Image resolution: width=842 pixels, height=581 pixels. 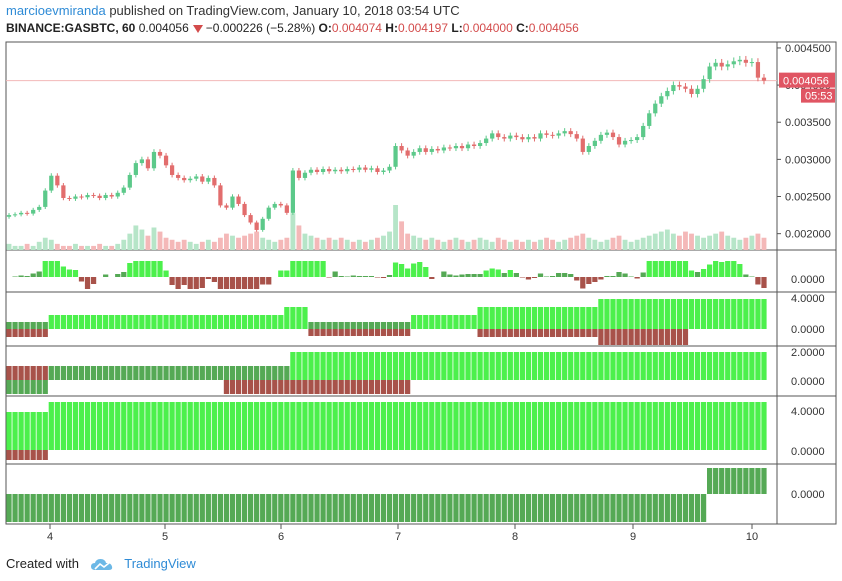 I want to click on time-tick-label: 6, so click(x=281, y=537).